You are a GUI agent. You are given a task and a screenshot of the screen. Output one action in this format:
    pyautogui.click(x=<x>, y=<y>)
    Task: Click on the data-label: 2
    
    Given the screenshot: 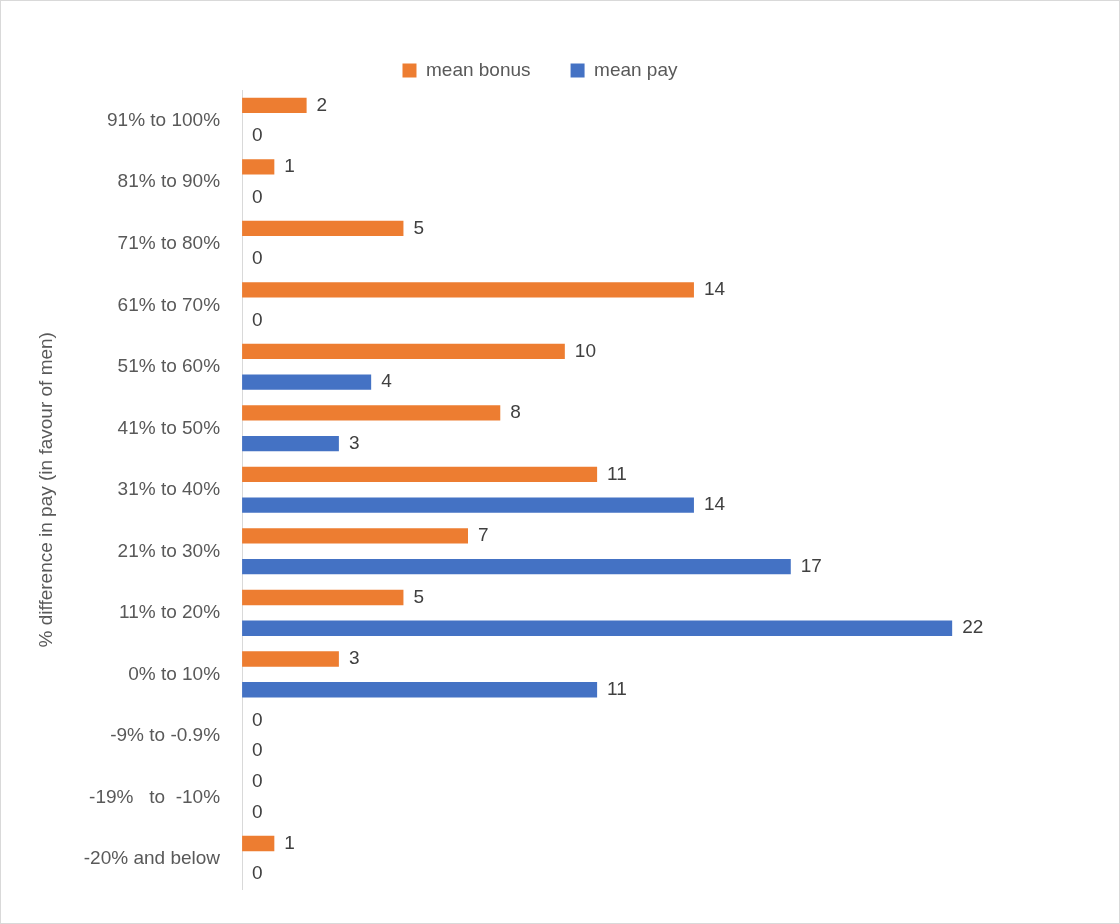 What is the action you would take?
    pyautogui.click(x=322, y=104)
    